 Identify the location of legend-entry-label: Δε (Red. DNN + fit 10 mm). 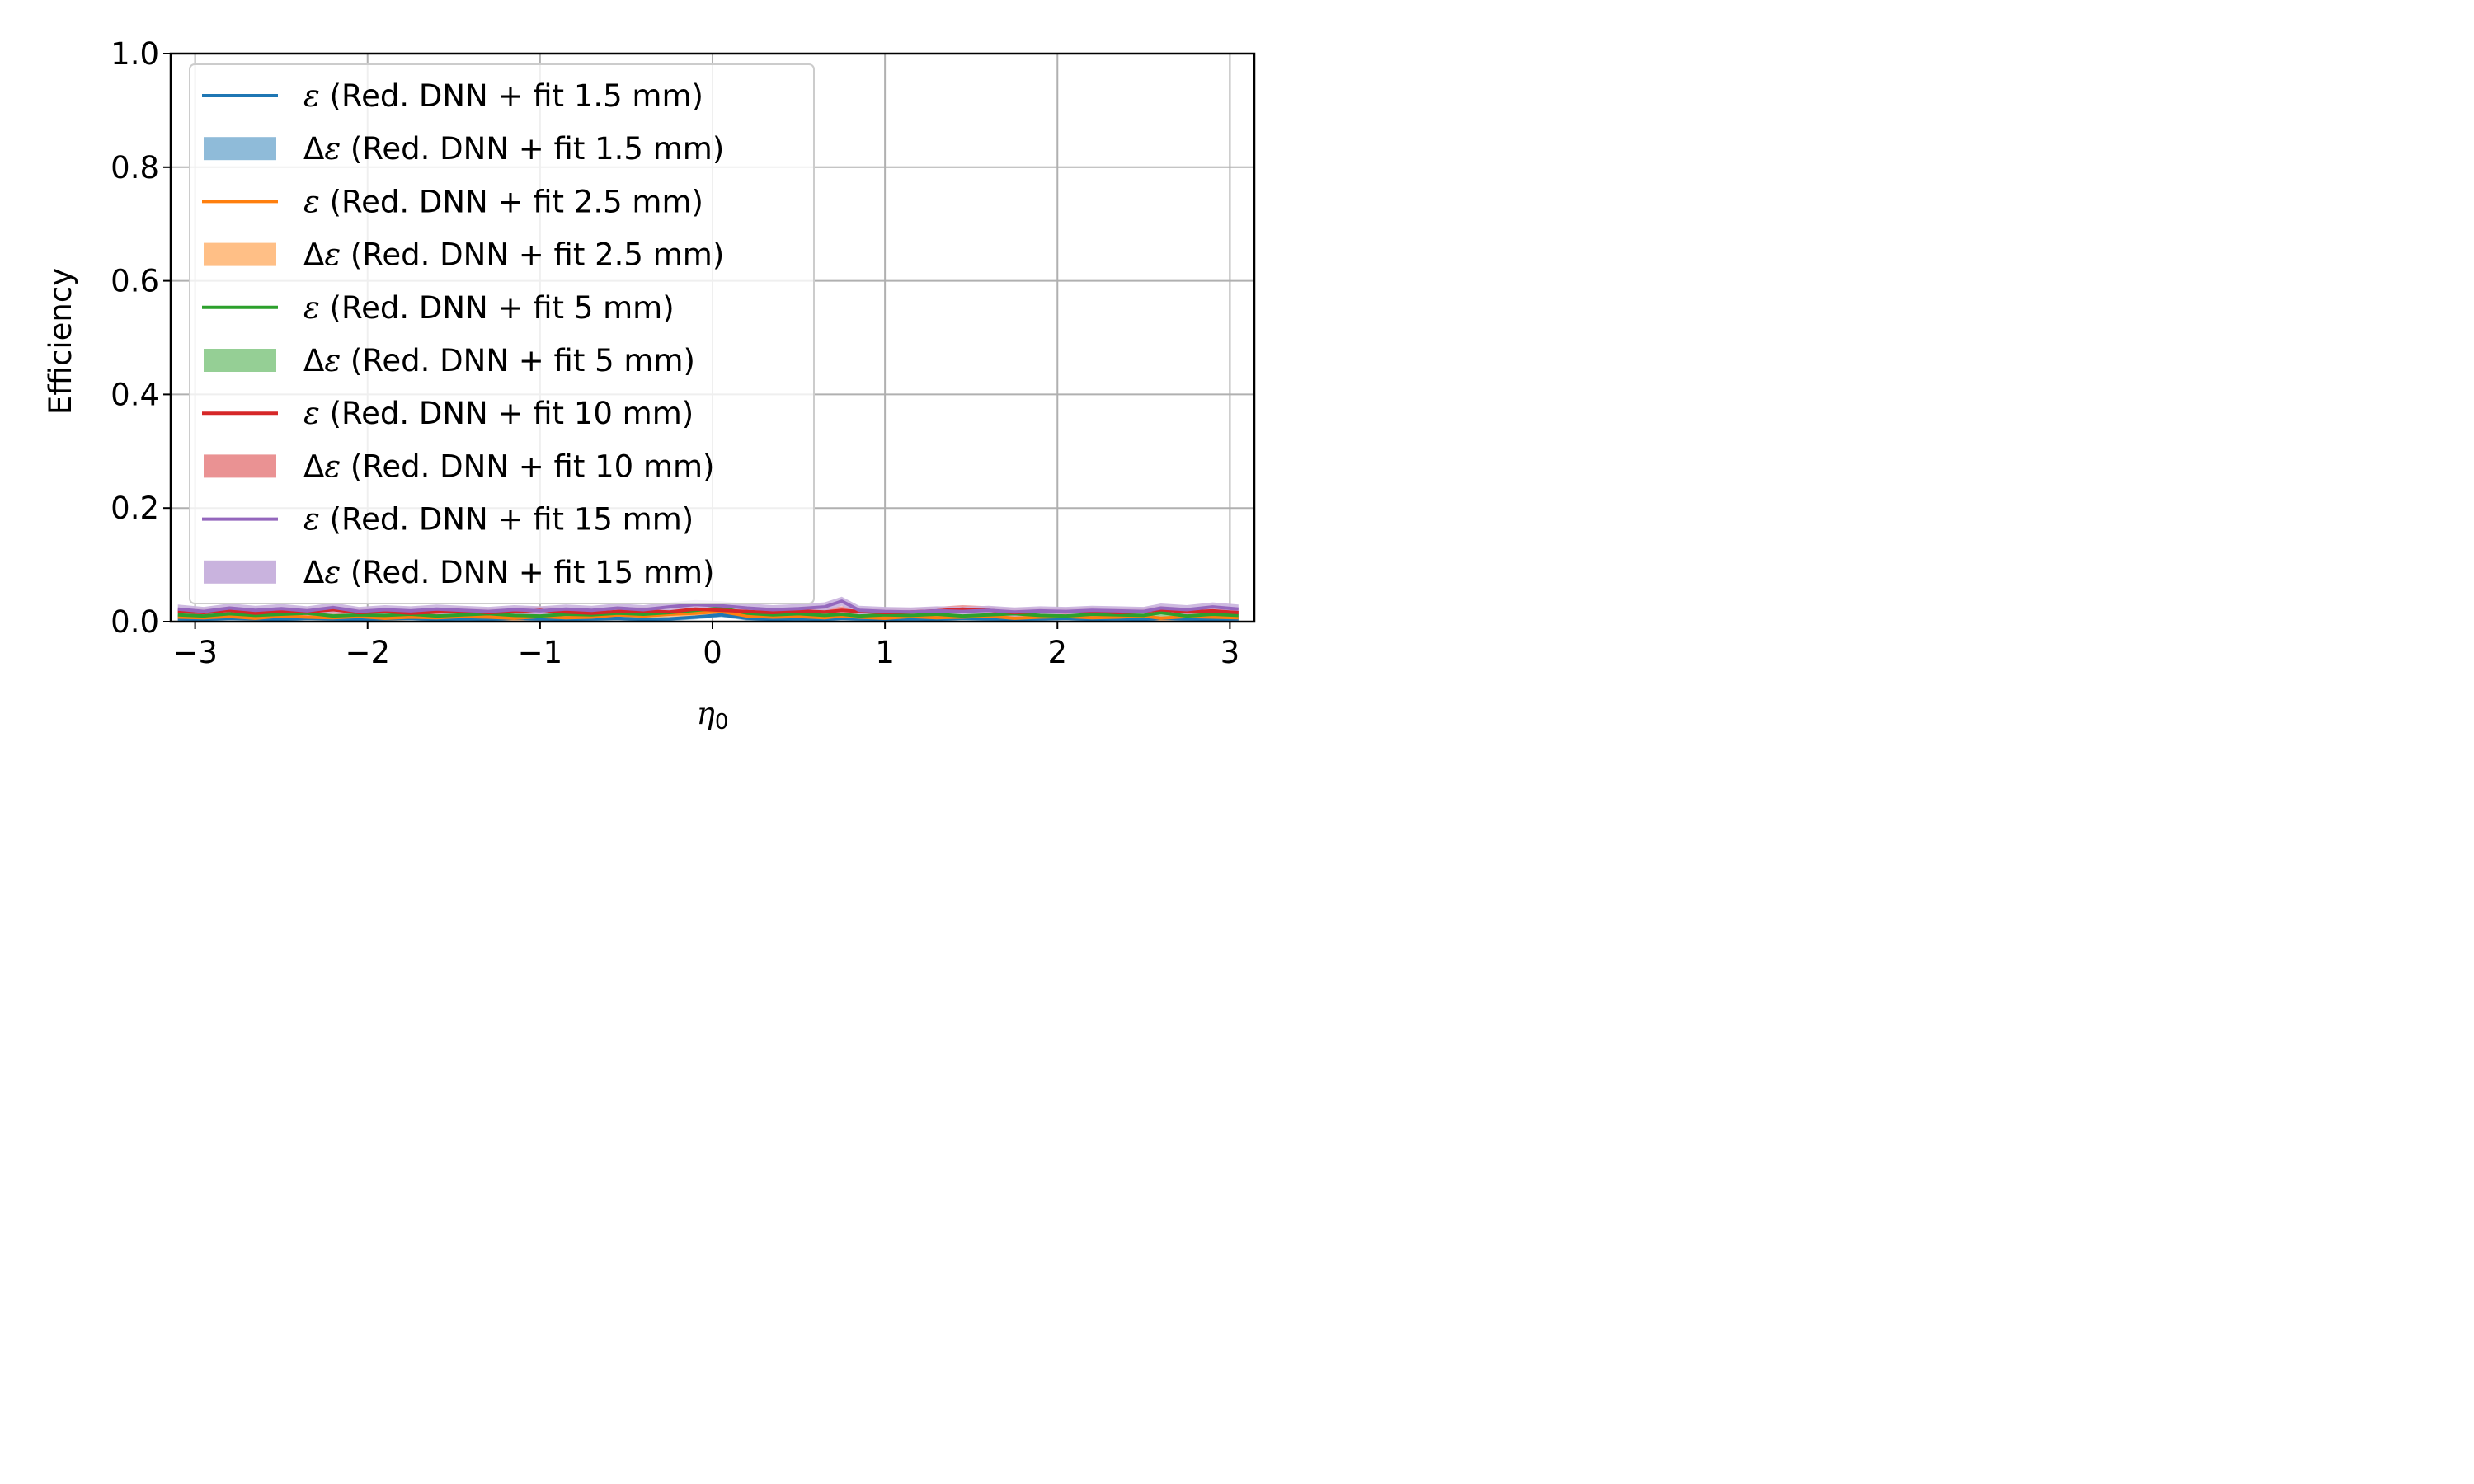
(509, 466).